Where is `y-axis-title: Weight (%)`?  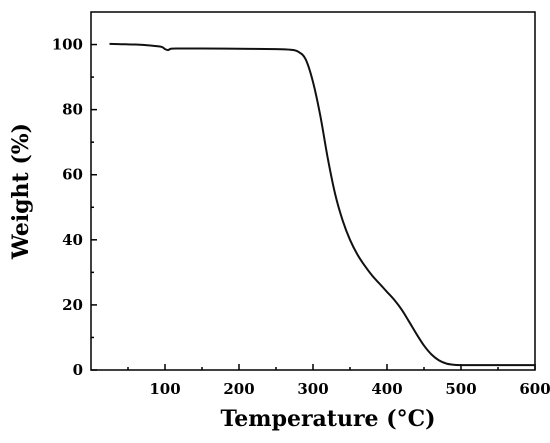
y-axis-title: Weight (%) is located at coordinates (21, 191).